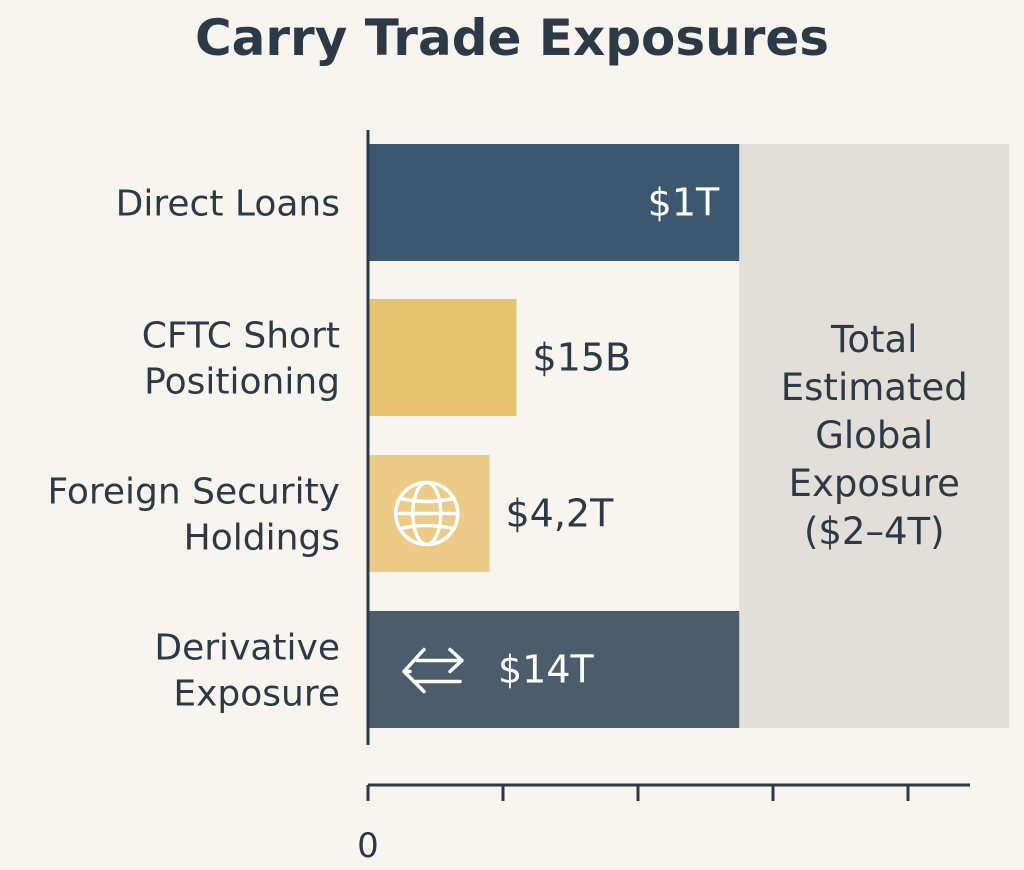  I want to click on category-label-derivative-exposure: Exposure, so click(256, 694).